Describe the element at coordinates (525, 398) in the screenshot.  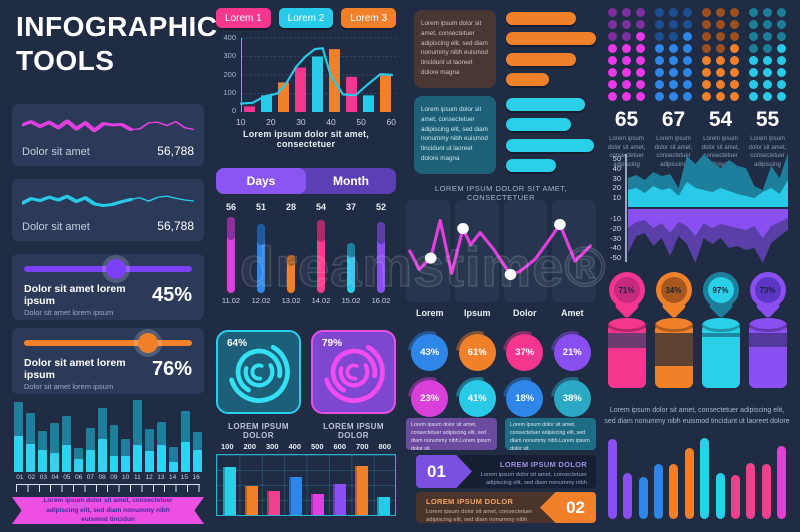
I see `percentage-badge: 18%` at that location.